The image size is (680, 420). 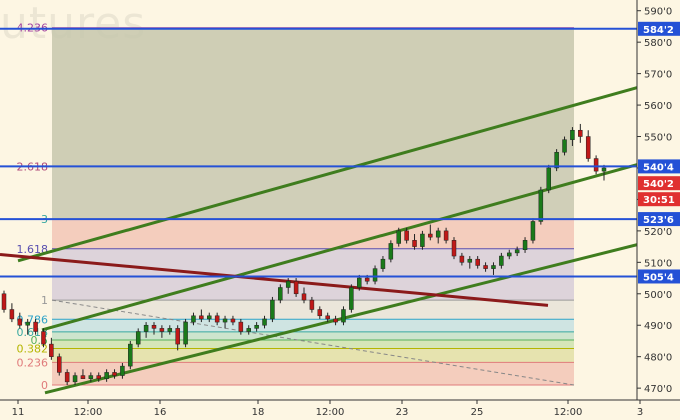 What do you see at coordinates (33, 319) in the screenshot?
I see `fib-level-label: 0.786` at bounding box center [33, 319].